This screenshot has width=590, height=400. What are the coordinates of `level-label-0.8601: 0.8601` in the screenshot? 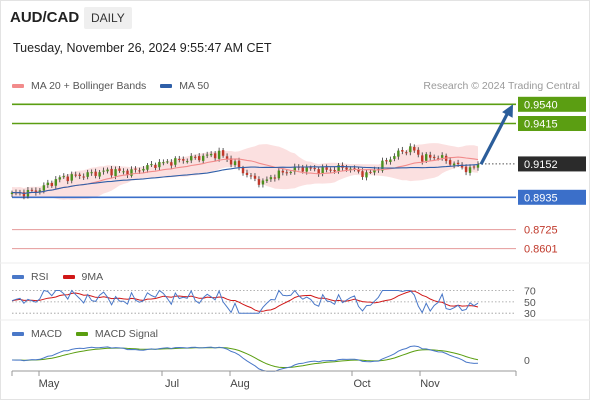 It's located at (541, 250).